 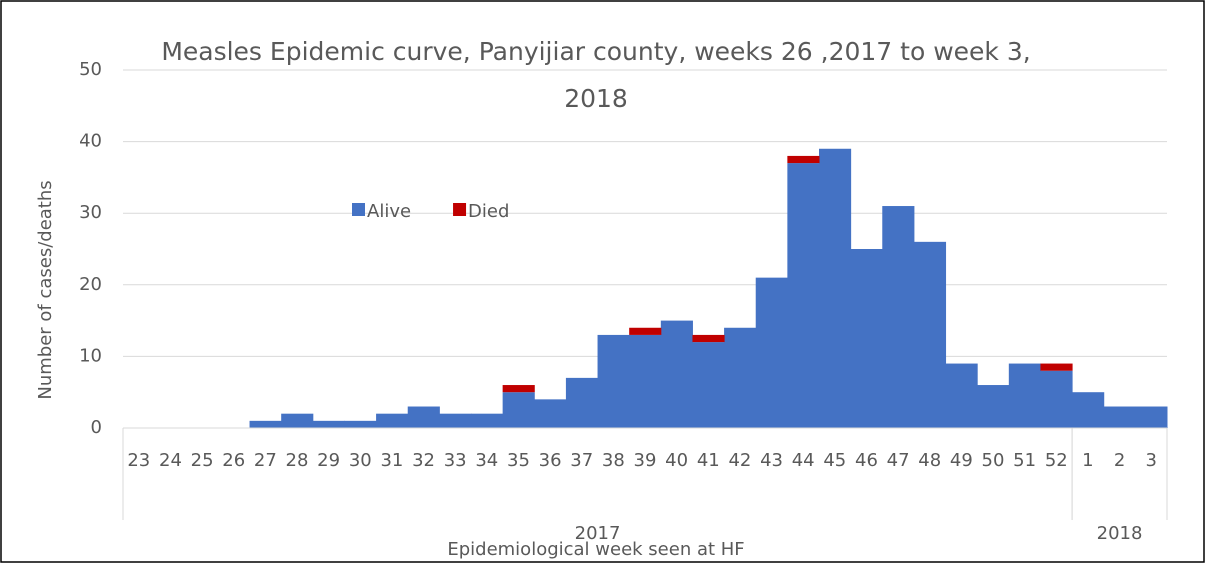 I want to click on y-tick-label: 0, so click(x=96, y=427).